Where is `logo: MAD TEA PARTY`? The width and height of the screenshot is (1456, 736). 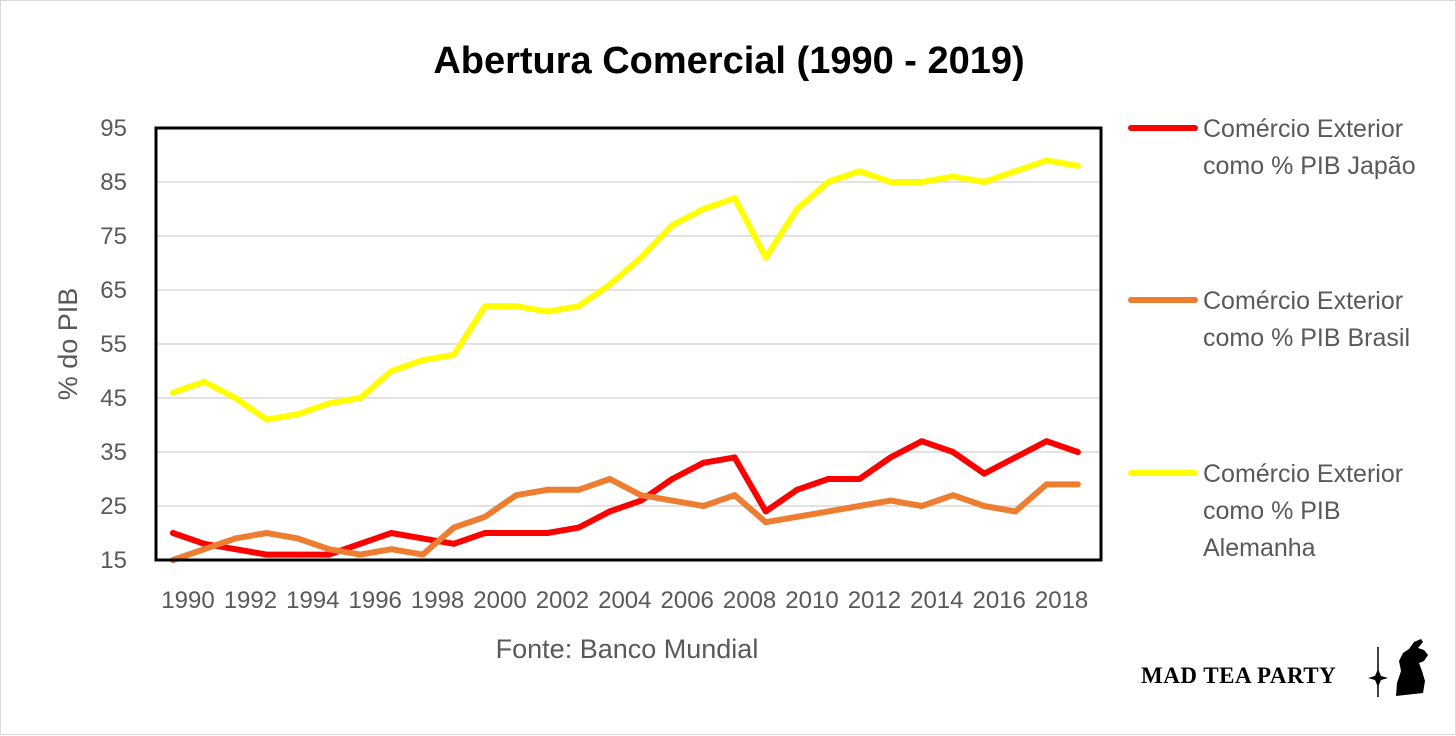
logo: MAD TEA PARTY is located at coordinates (1284, 668).